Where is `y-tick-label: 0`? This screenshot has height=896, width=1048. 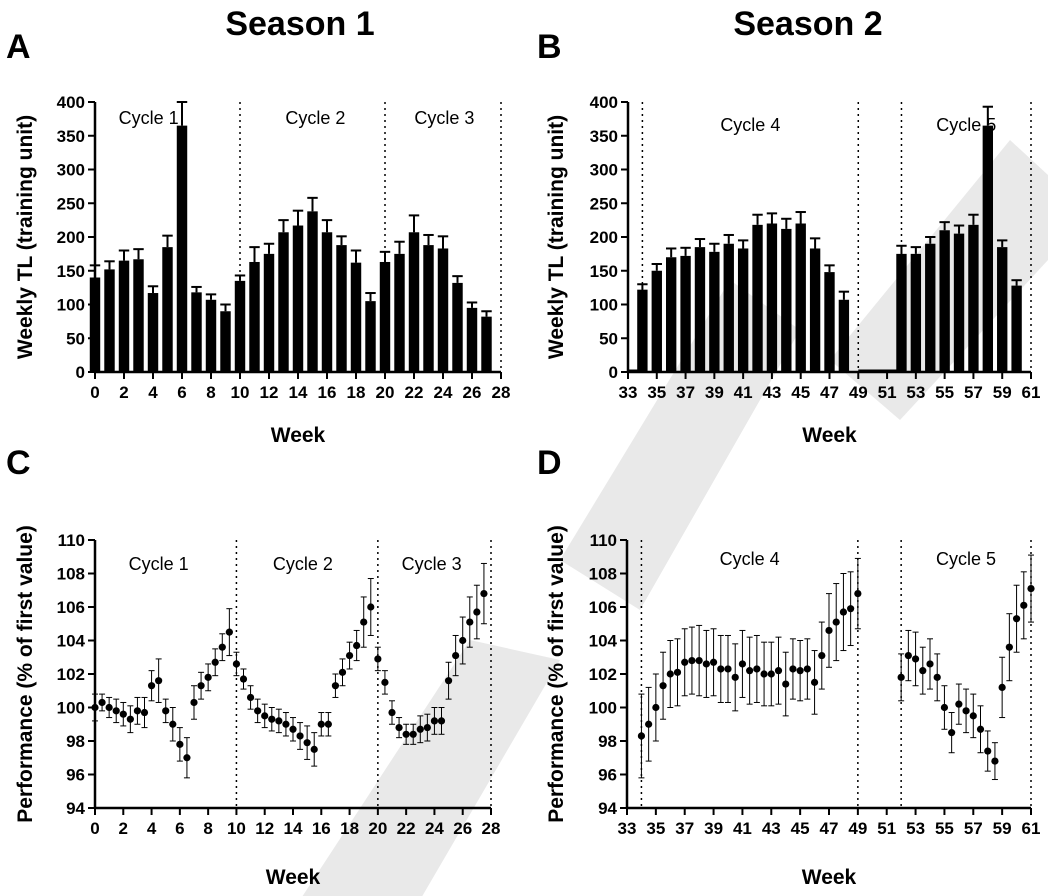 y-tick-label: 0 is located at coordinates (613, 372).